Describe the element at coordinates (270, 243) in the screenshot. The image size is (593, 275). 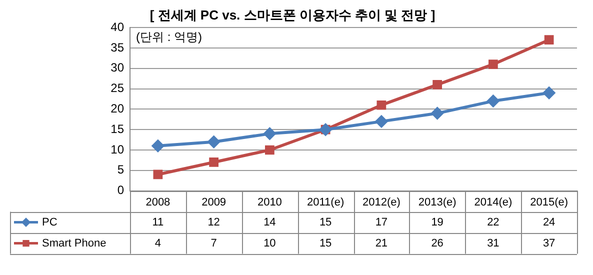
I see `data-label: 10` at that location.